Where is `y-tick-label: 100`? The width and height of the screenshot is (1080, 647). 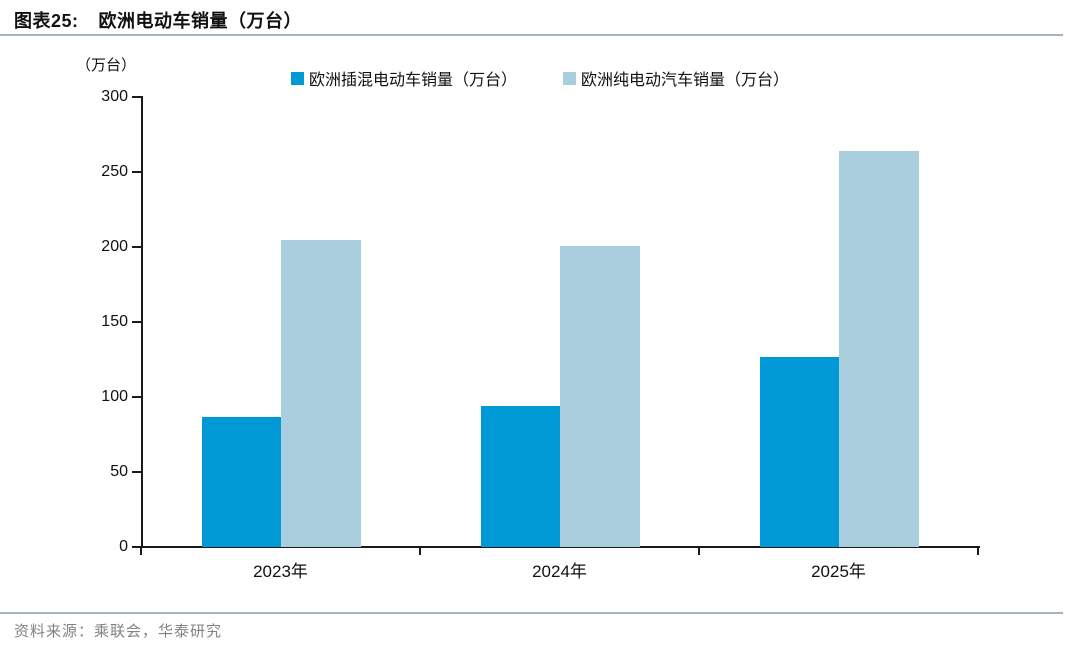
y-tick-label: 100 is located at coordinates (114, 396).